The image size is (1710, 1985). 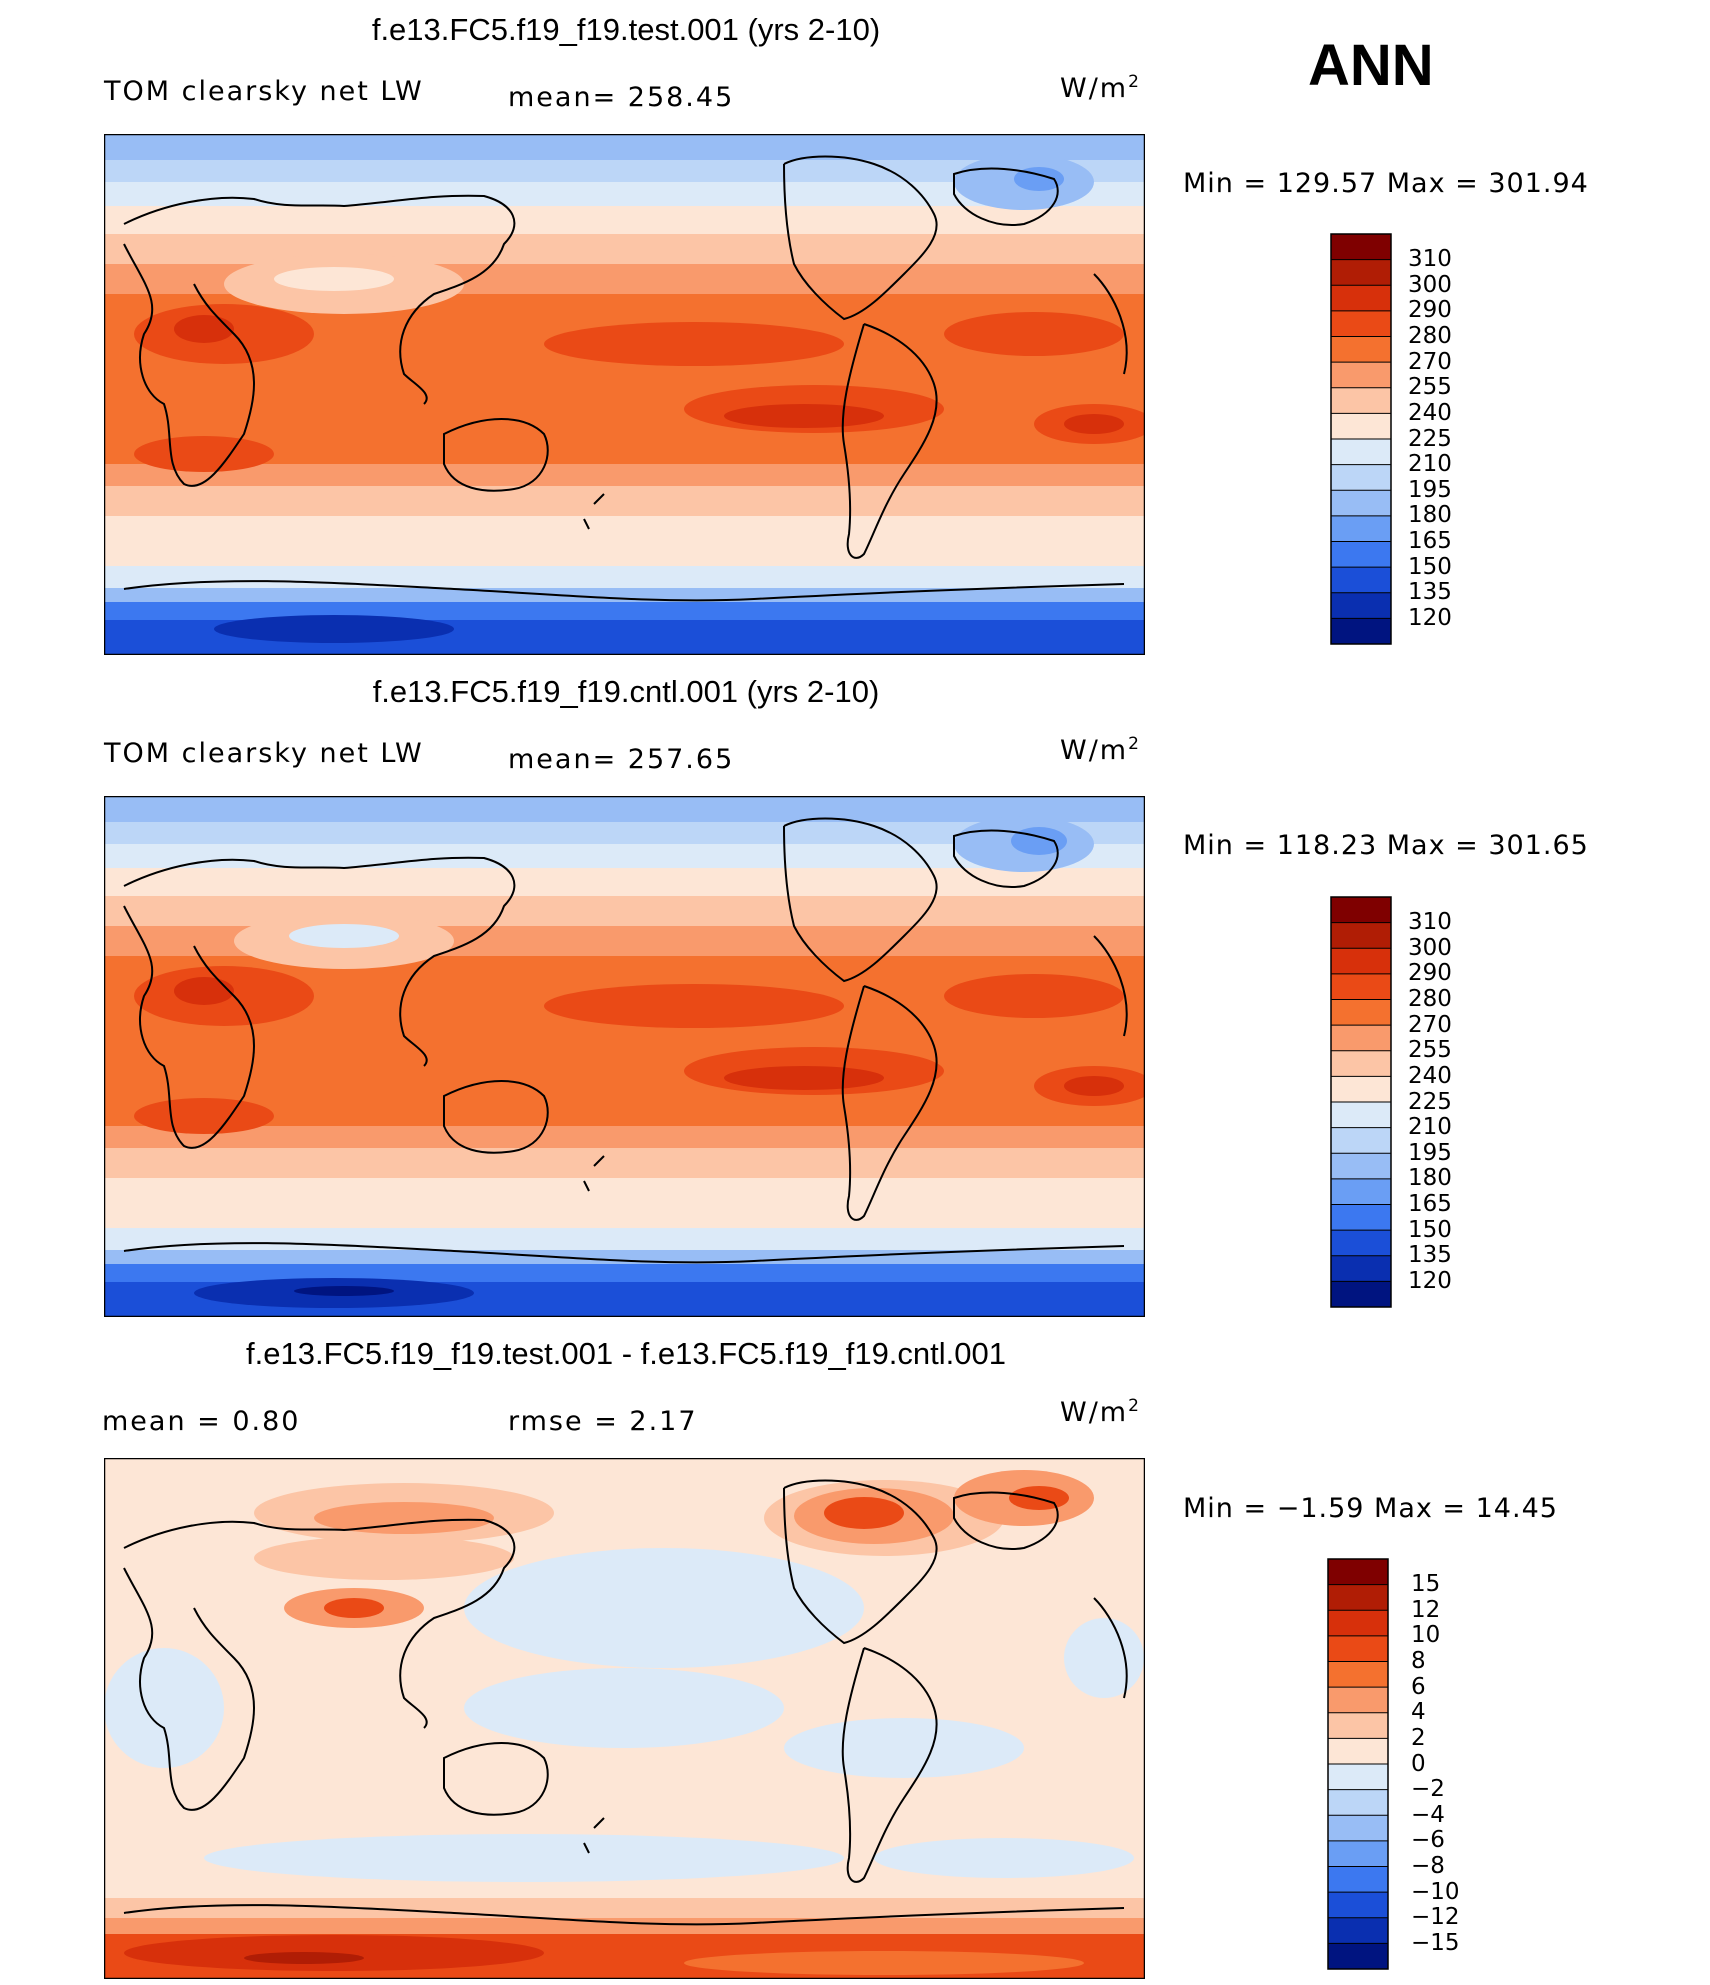 I want to click on colorbar-tick-label: 12, so click(x=1426, y=1609).